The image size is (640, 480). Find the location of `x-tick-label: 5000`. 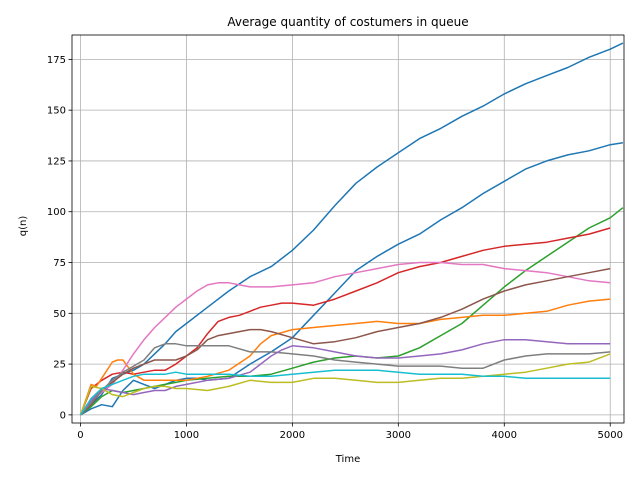

x-tick-label: 5000 is located at coordinates (609, 435).